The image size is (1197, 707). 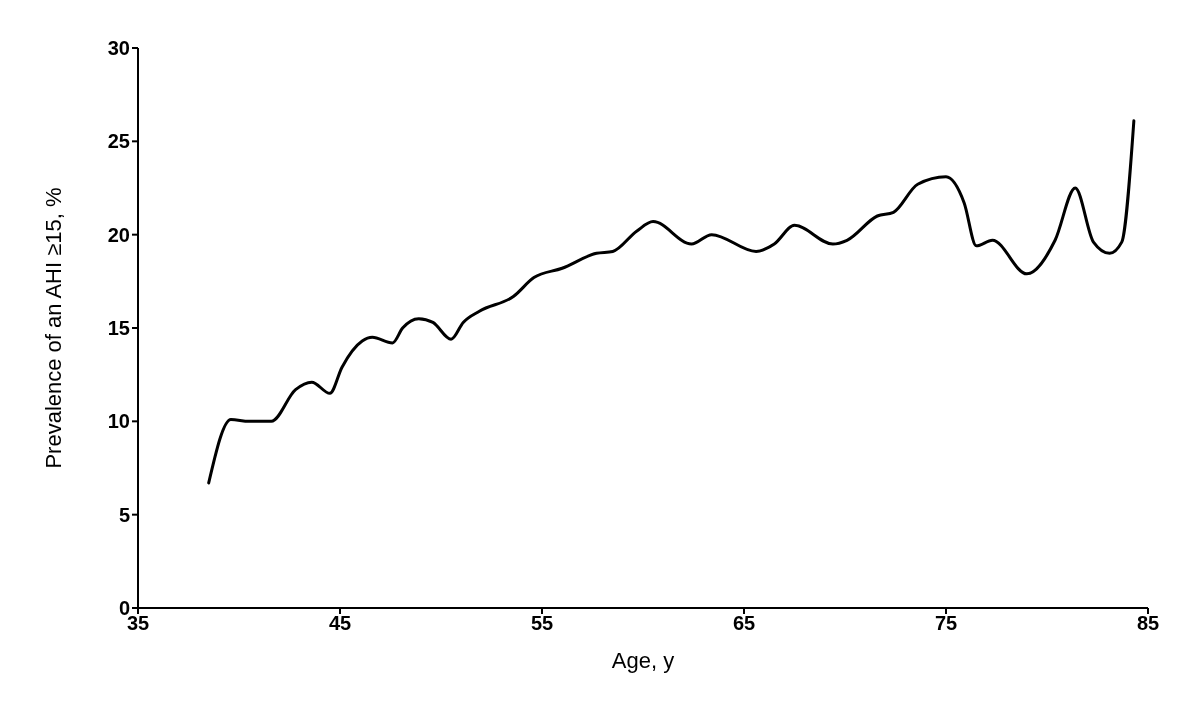 I want to click on y-tick-label: 15, so click(x=118, y=328).